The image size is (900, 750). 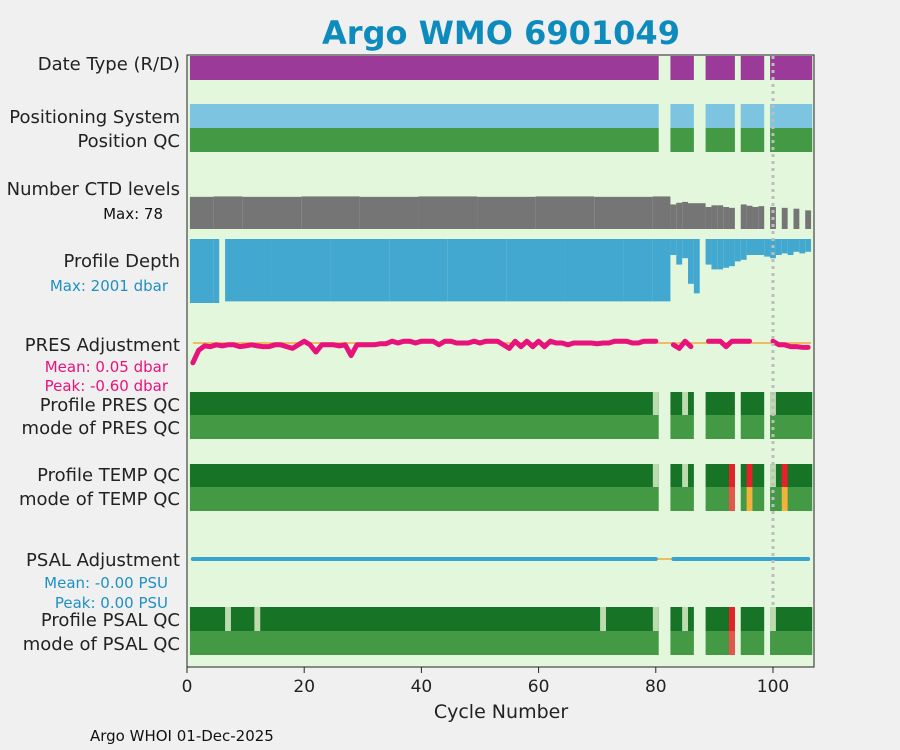 I want to click on row-label-psal-adjustment: PSAL Adjustment, so click(x=103, y=560).